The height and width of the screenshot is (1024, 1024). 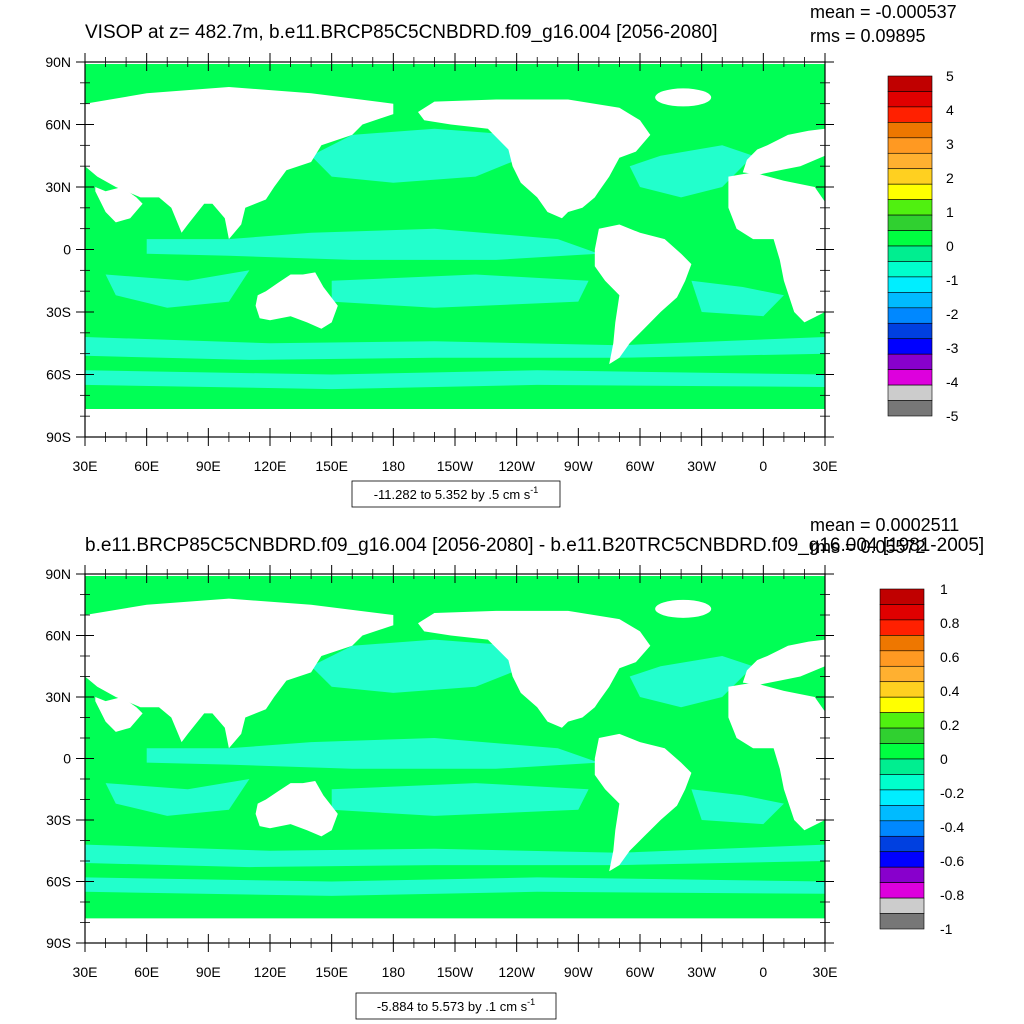 I want to click on x-tick-label: 150W, so click(x=455, y=466).